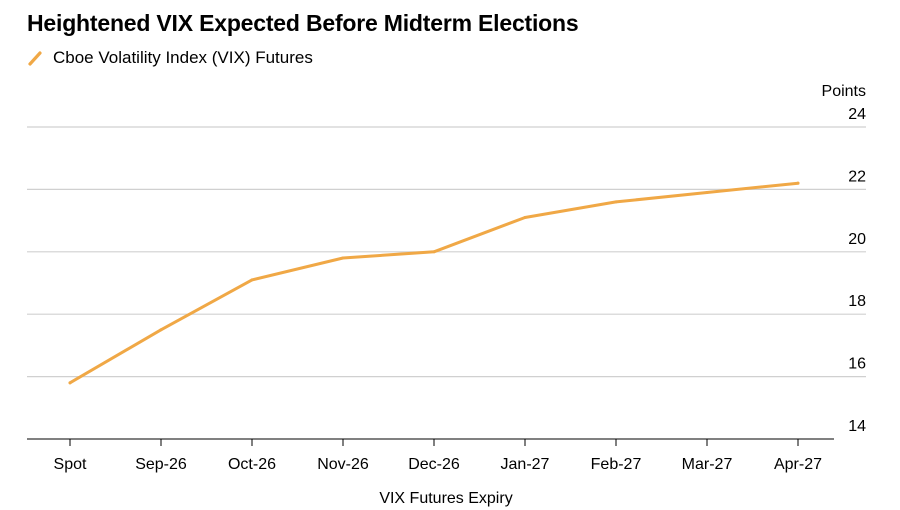 The width and height of the screenshot is (900, 510). Describe the element at coordinates (857, 176) in the screenshot. I see `y-tick-label: 22` at that location.